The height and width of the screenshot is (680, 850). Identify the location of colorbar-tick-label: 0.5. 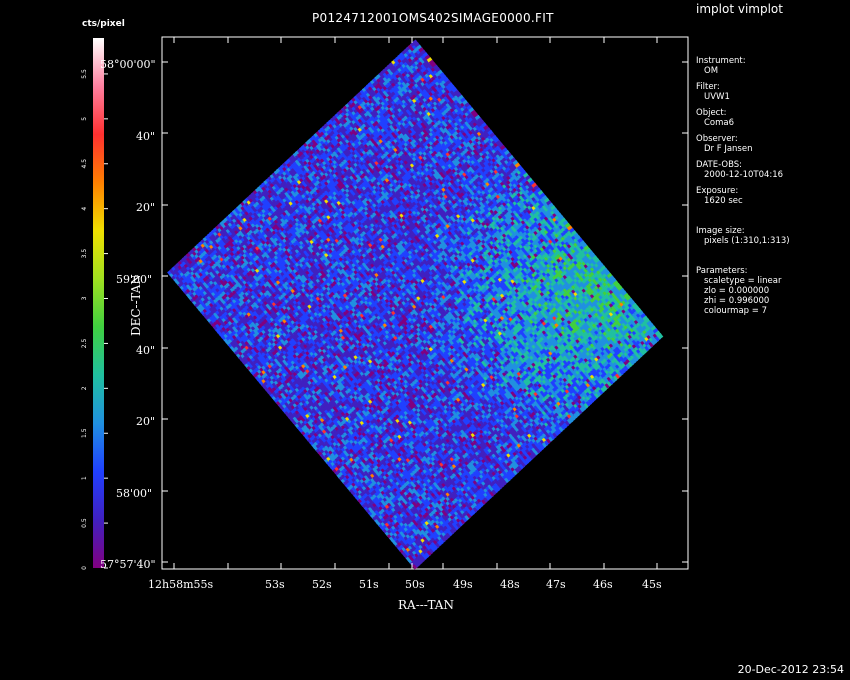
(84, 523).